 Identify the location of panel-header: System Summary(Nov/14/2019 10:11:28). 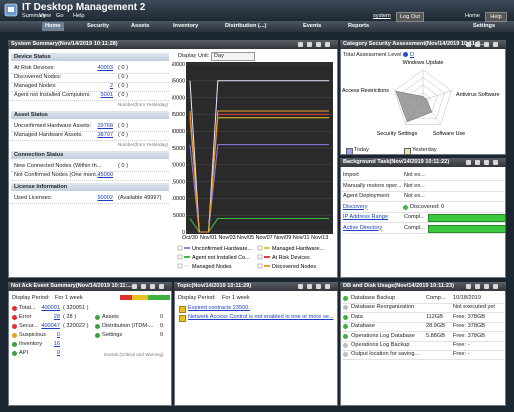
(173, 44).